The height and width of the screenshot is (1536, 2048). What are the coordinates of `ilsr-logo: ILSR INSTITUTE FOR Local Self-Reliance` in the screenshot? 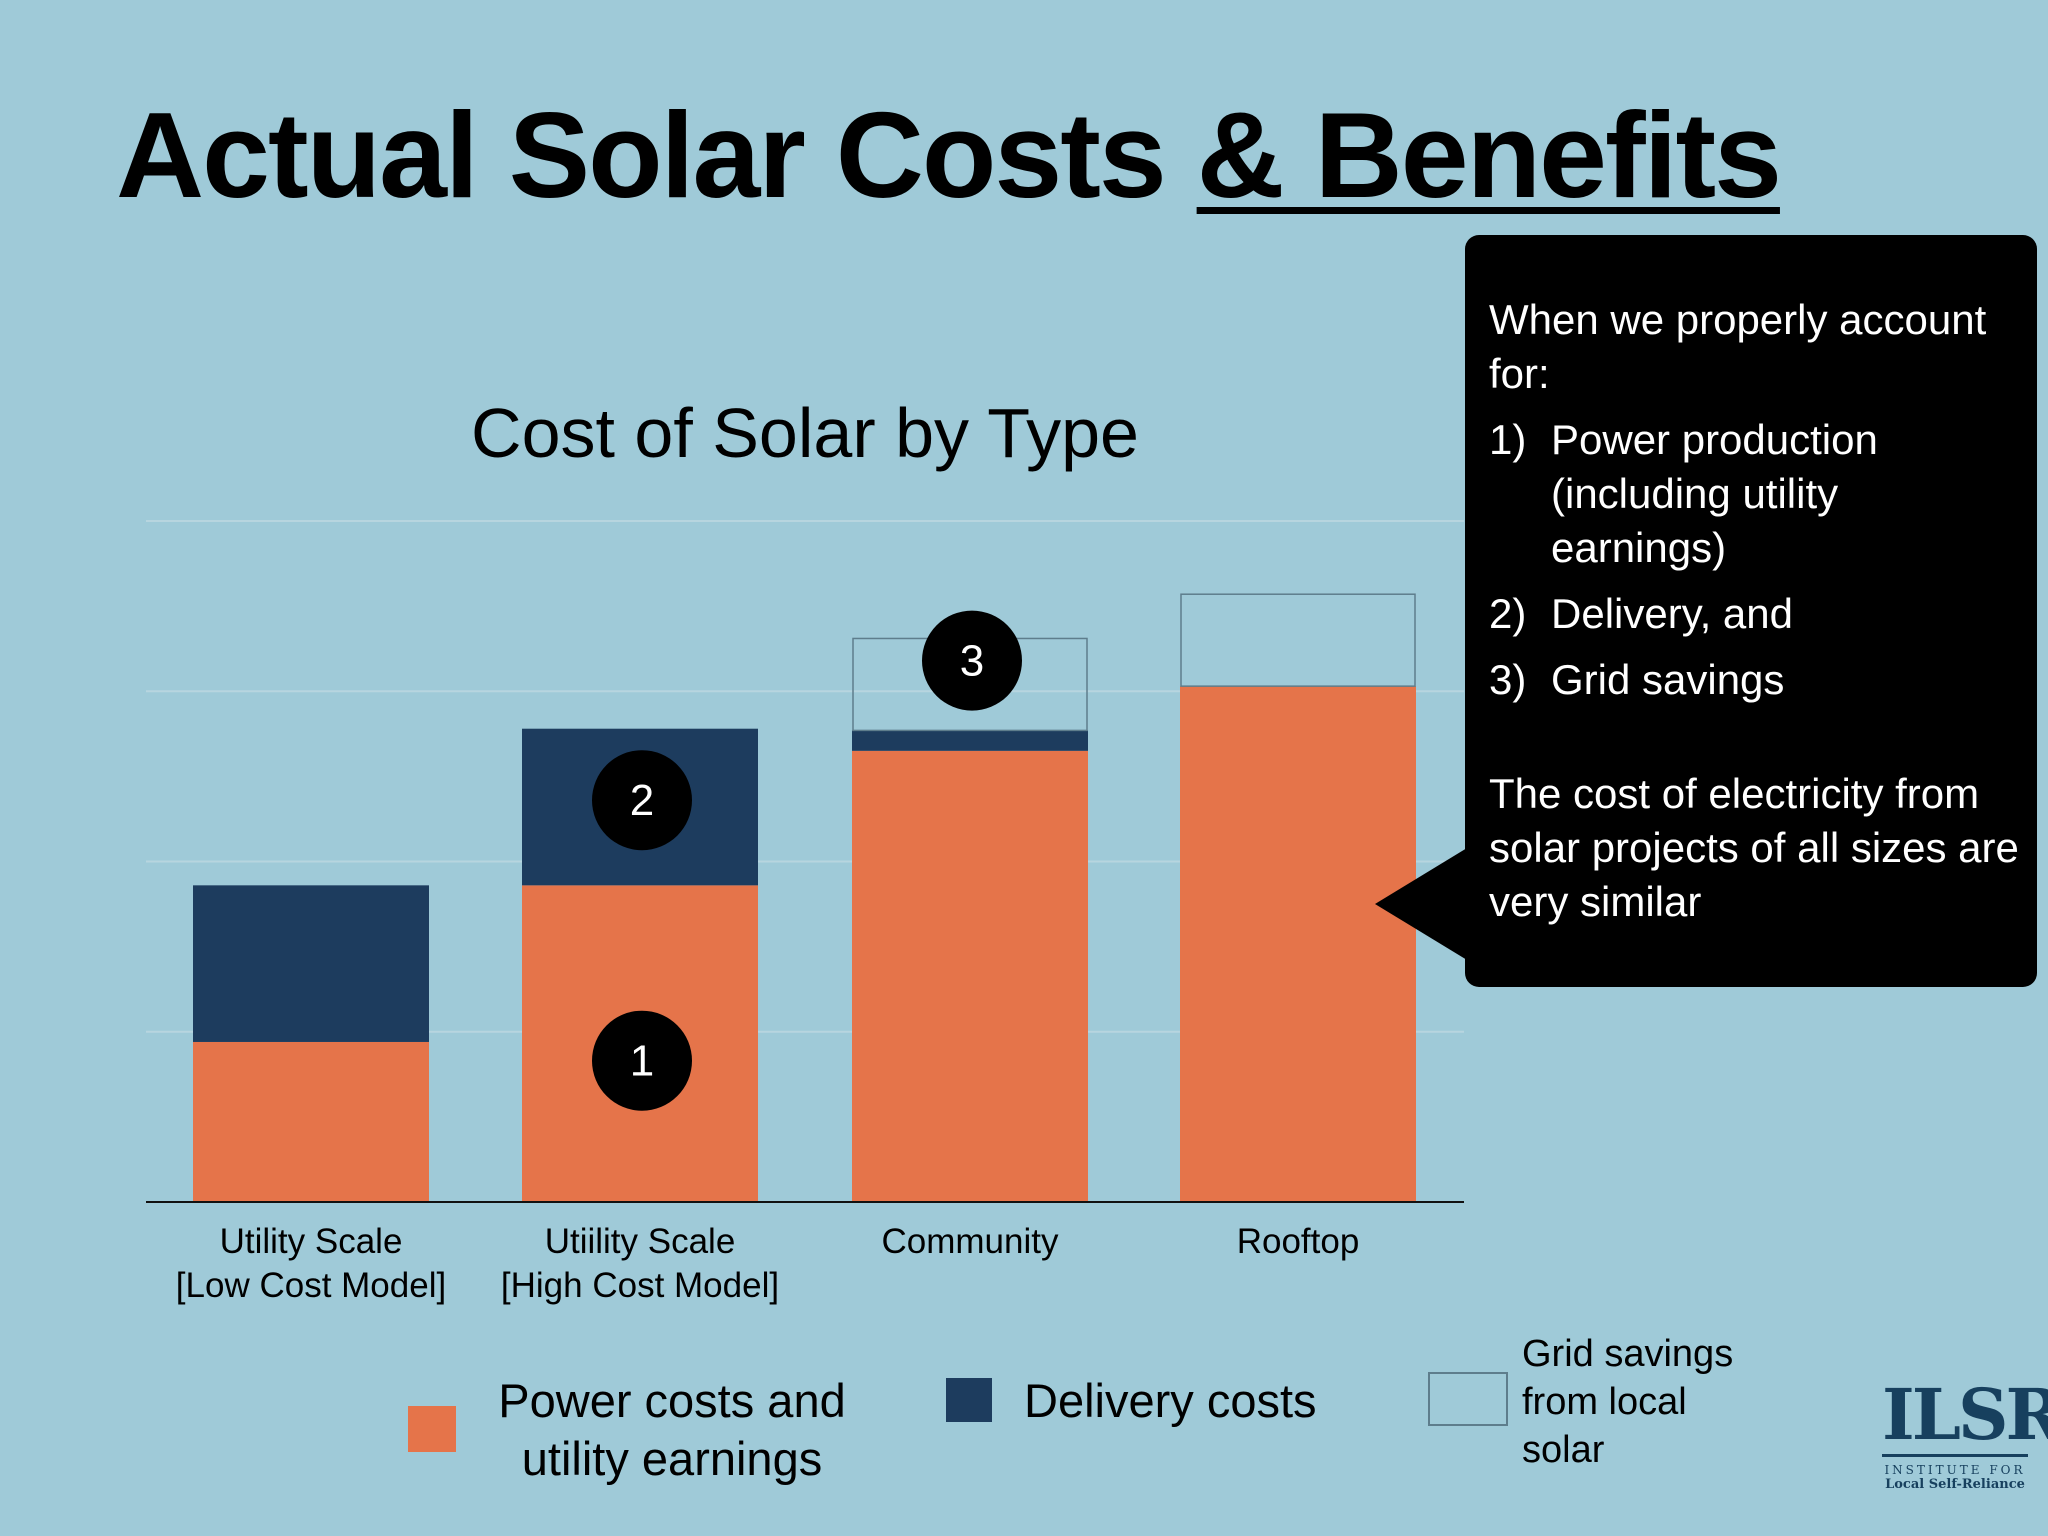 It's located at (1965, 1433).